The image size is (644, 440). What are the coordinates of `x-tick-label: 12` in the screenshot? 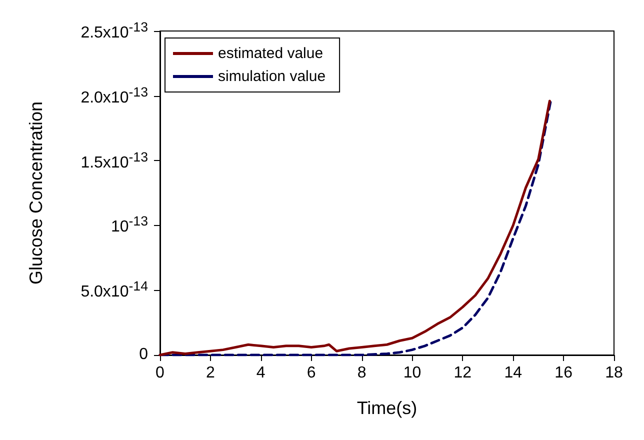 It's located at (463, 373).